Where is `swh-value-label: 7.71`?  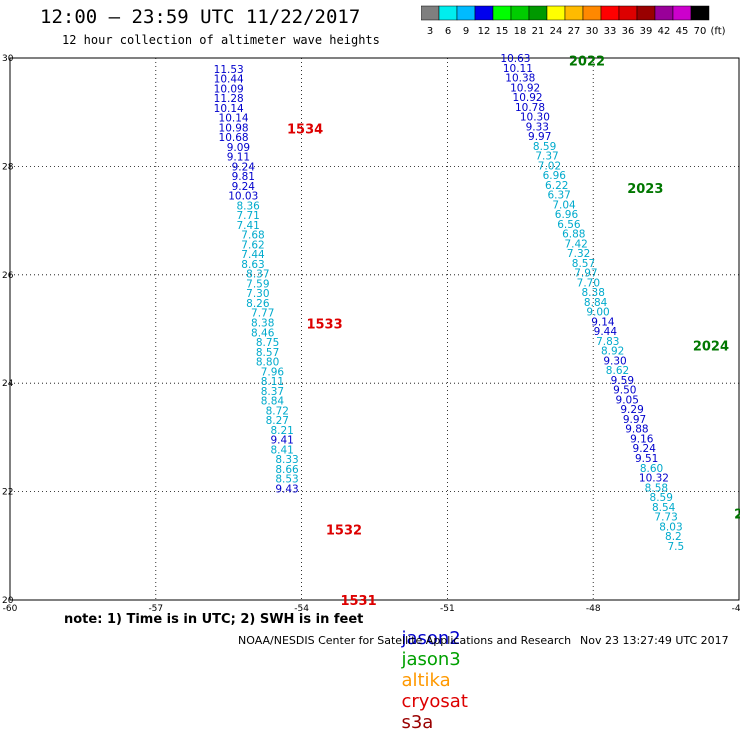
swh-value-label: 7.71 is located at coordinates (247, 216).